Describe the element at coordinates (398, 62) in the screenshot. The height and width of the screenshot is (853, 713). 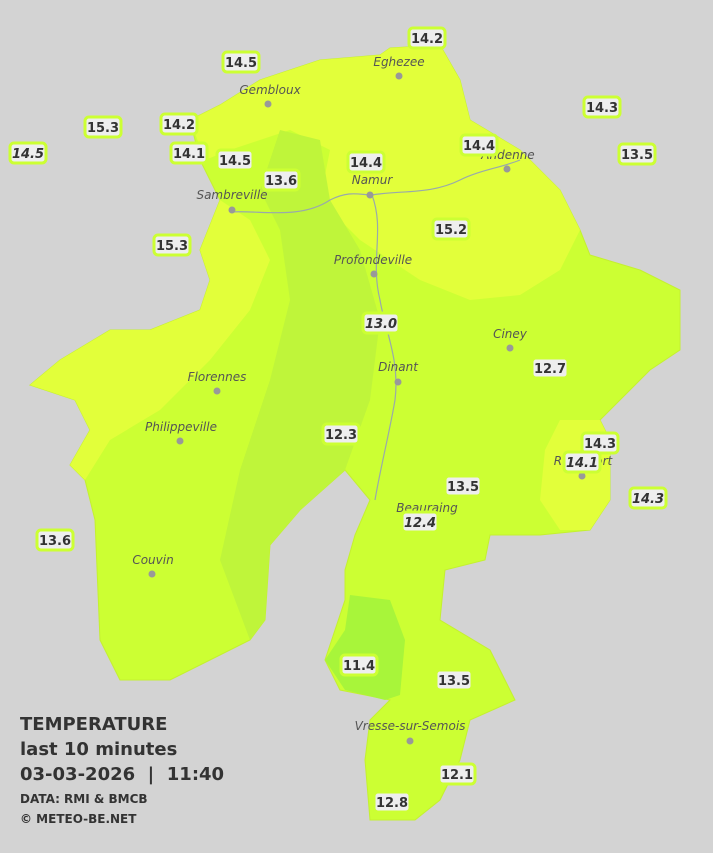
I see `city-label: Eghezee` at that location.